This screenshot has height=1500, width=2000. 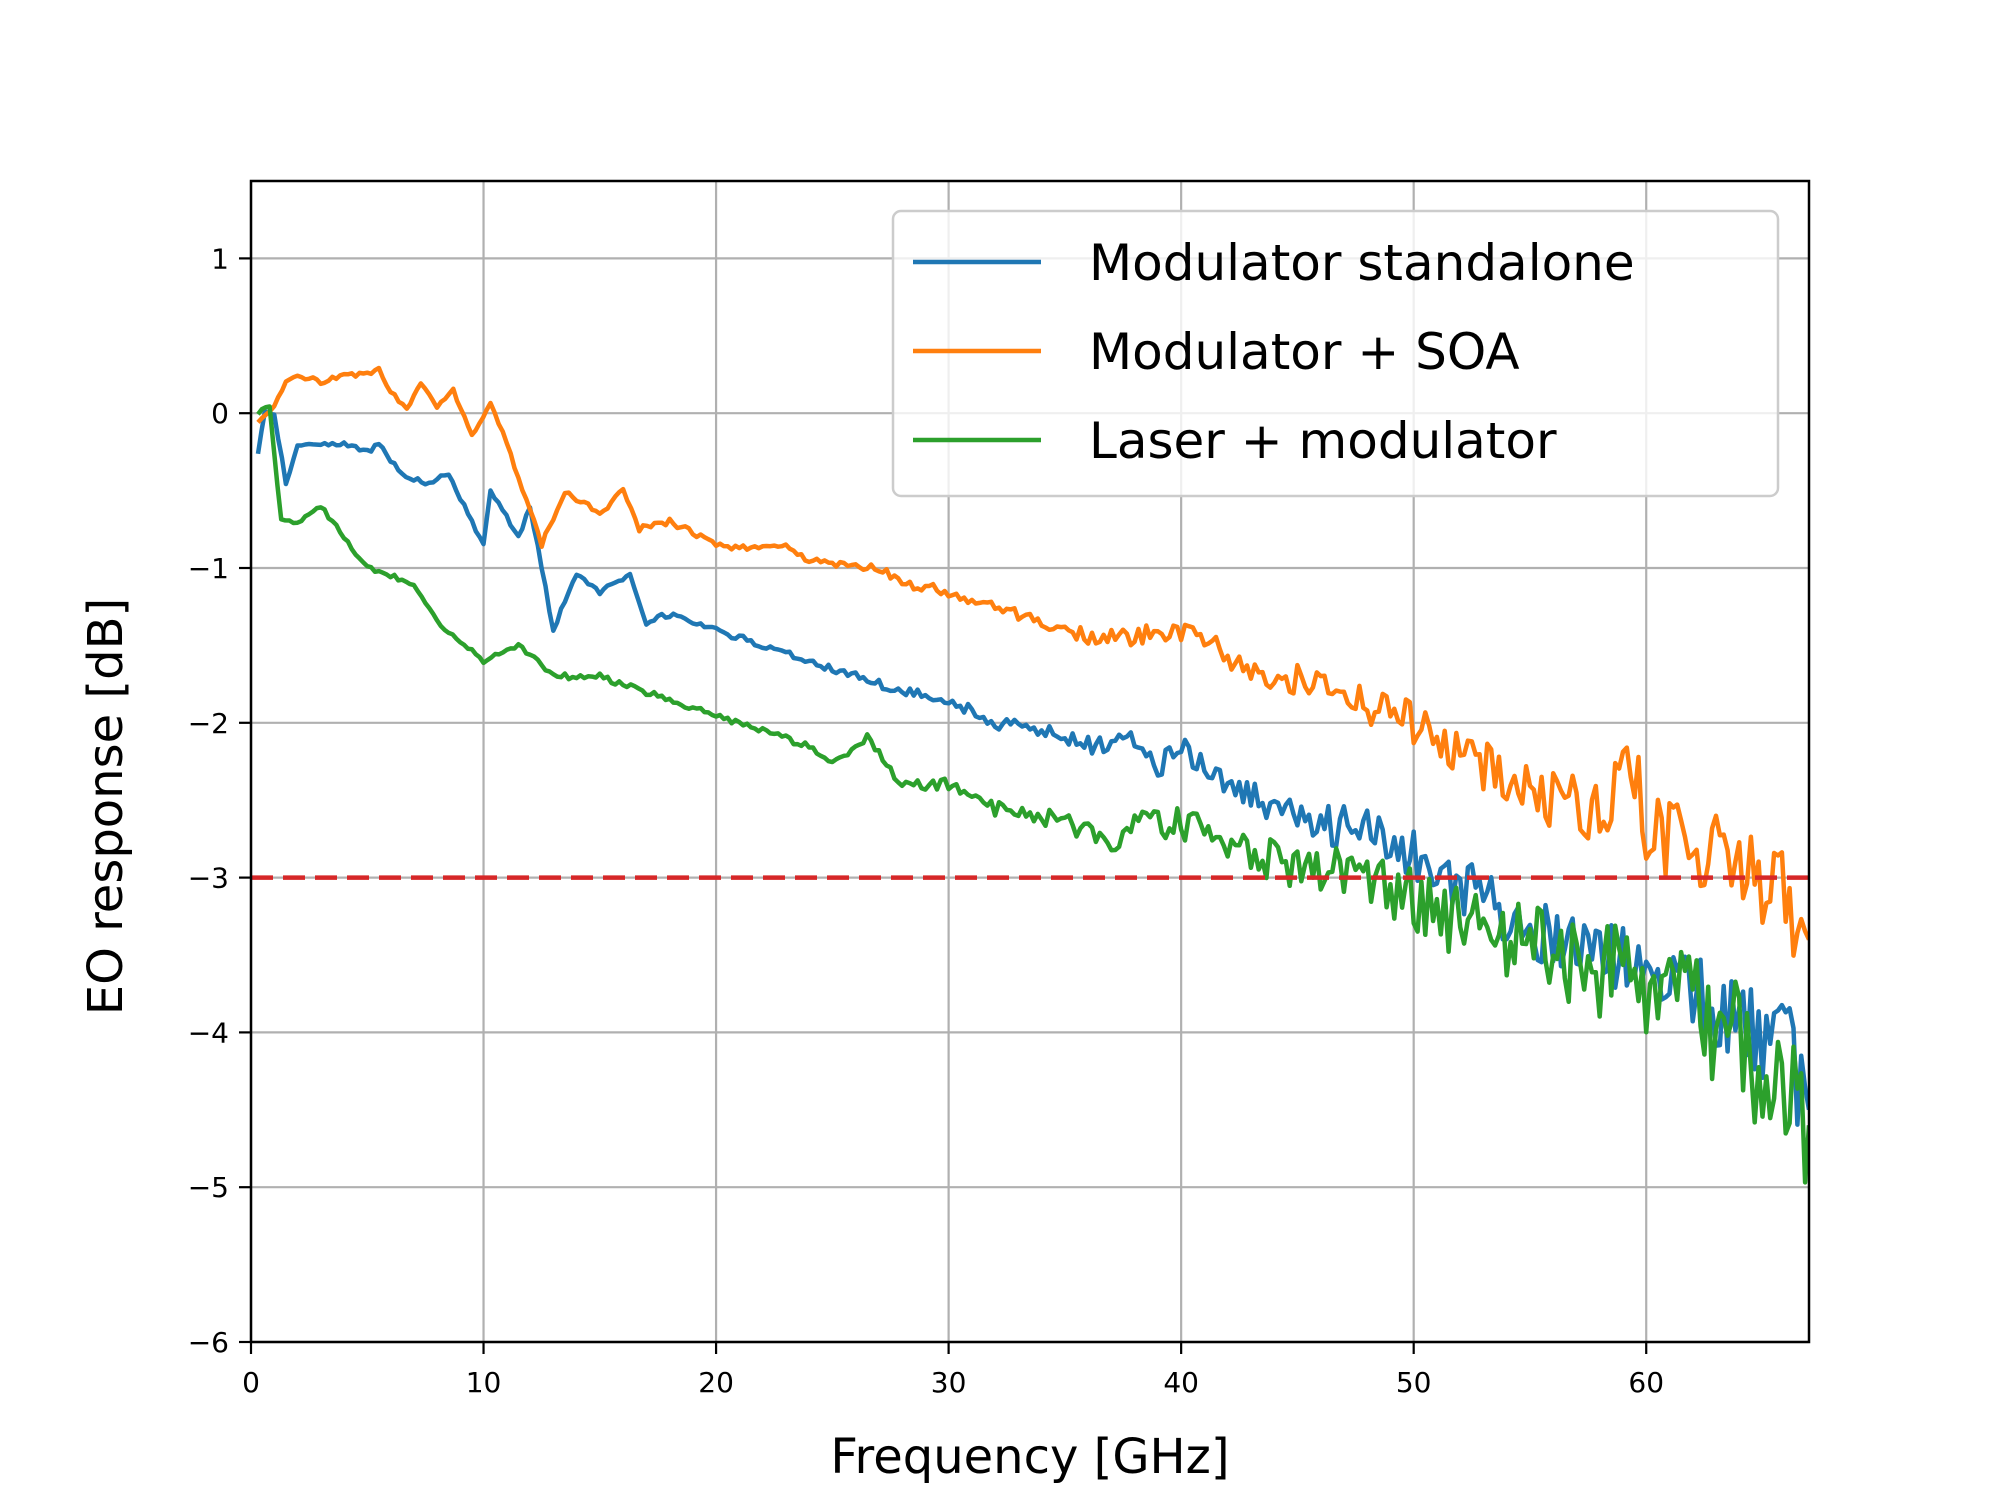 What do you see at coordinates (949, 1382) in the screenshot?
I see `x-tick-label: 30` at bounding box center [949, 1382].